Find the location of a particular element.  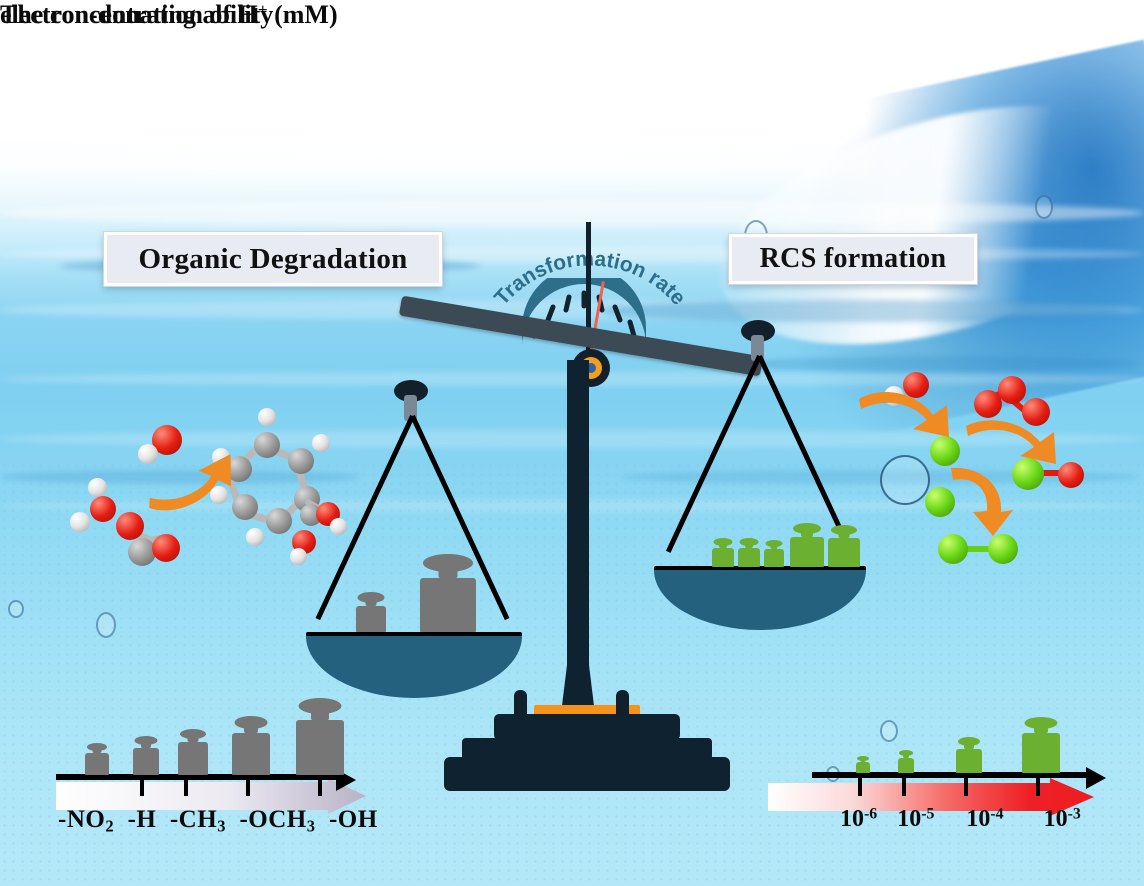

tick-label-no2: -NO2 is located at coordinates (86, 821).